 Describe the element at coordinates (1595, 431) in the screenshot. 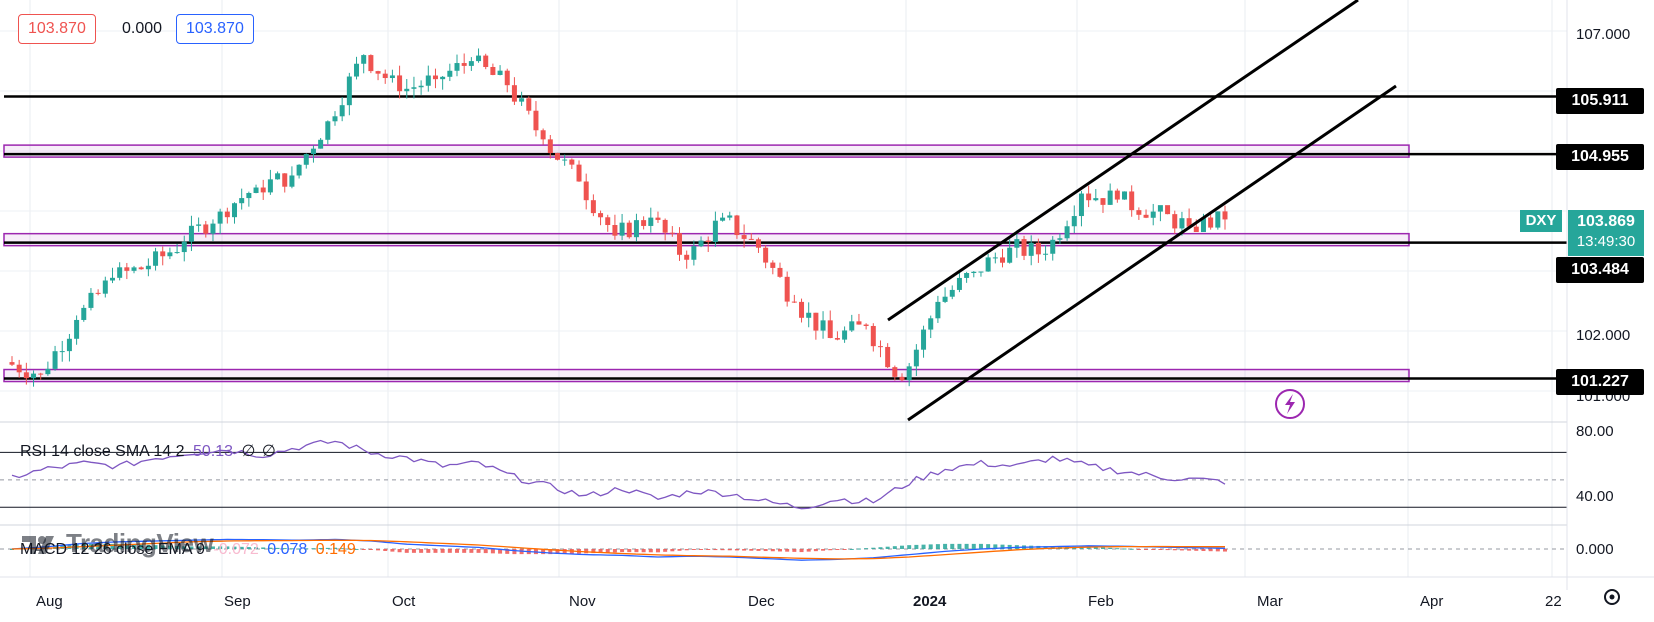

I see `rsi-tick-80: 80.00` at that location.